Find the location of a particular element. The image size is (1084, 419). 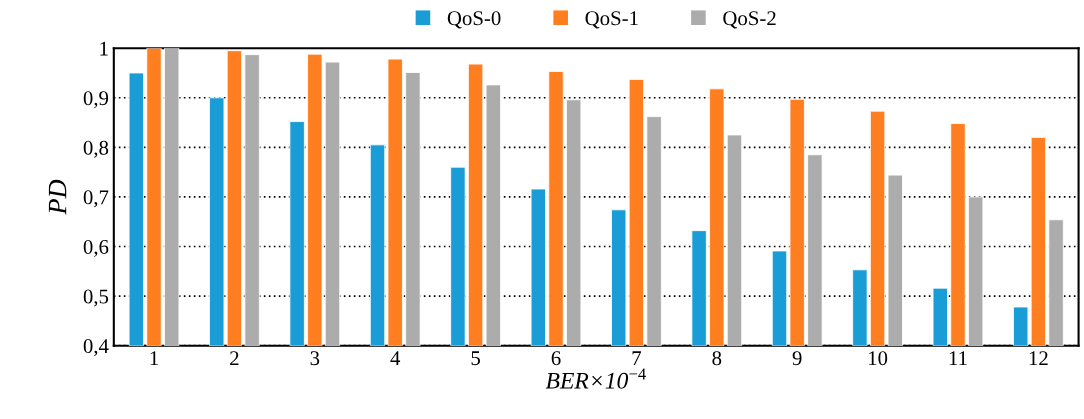

x-tick-label: 5 is located at coordinates (475, 358).